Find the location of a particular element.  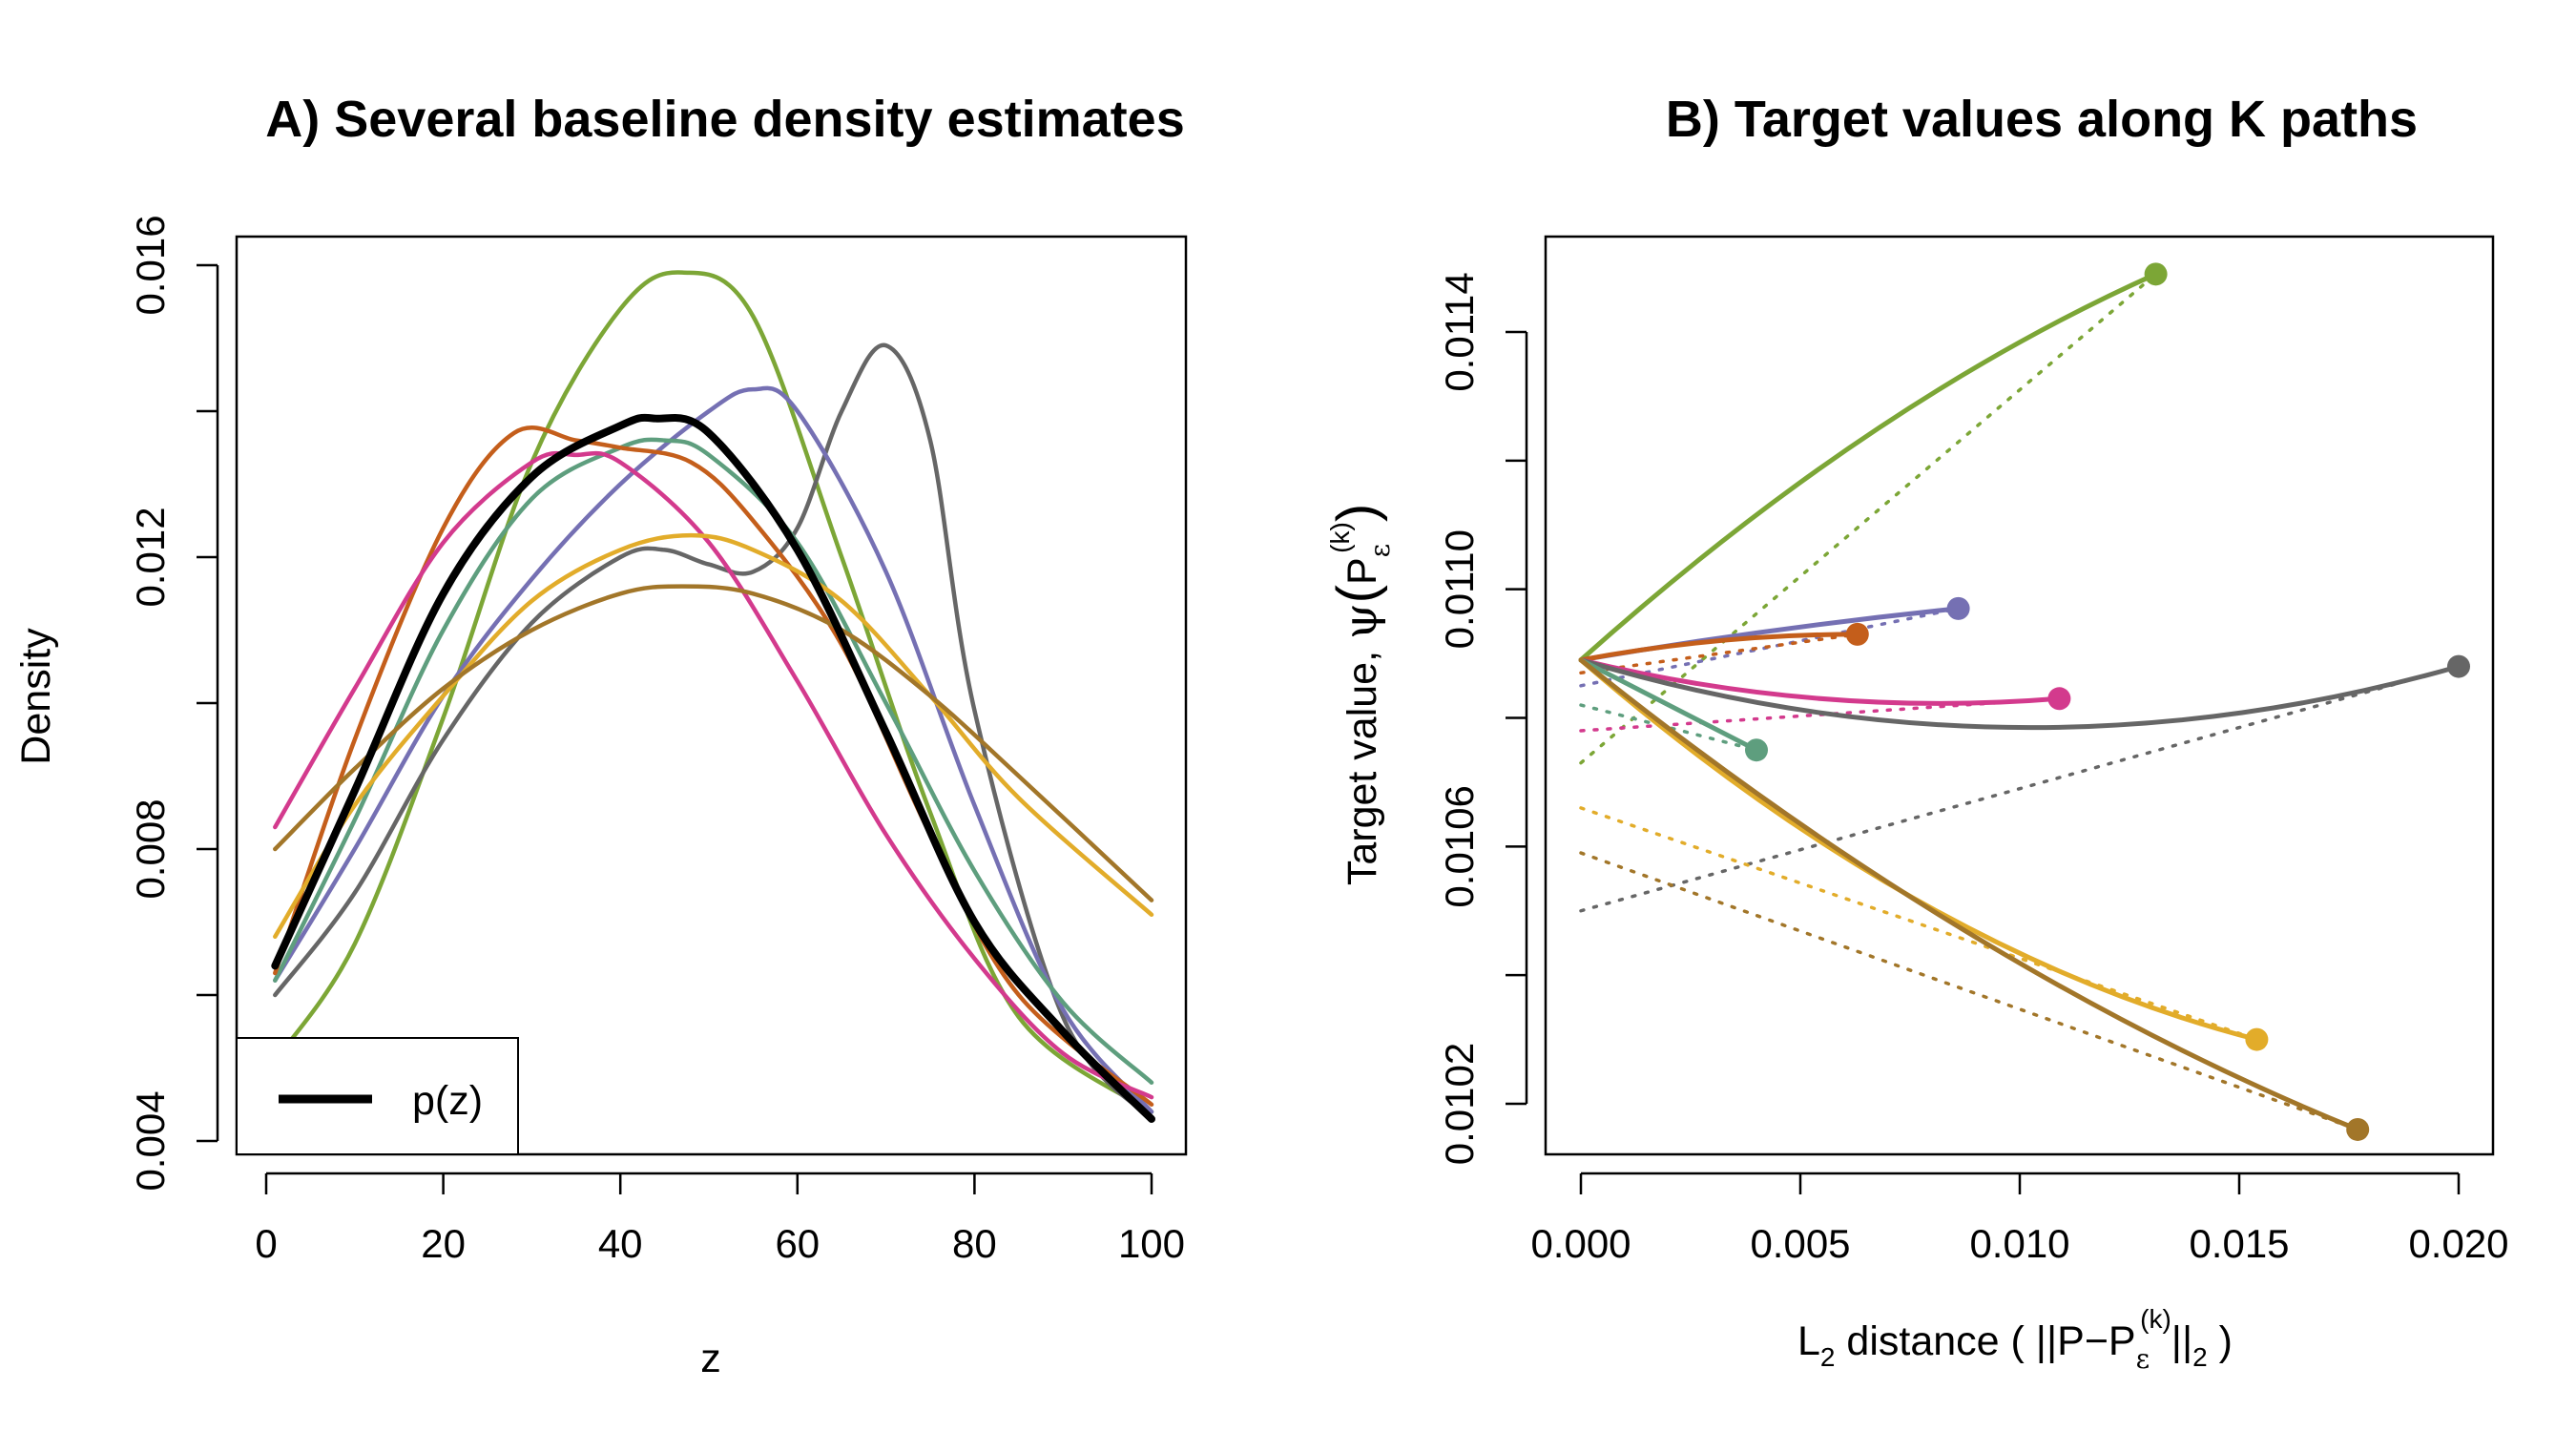

y-tick-label: 0.0106 is located at coordinates (1459, 846).